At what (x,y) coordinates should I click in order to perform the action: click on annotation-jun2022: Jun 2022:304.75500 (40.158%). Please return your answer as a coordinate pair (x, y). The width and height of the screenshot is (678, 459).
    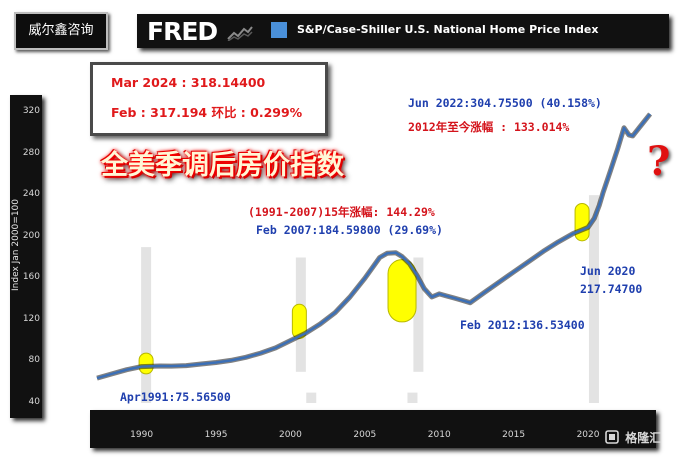
    Looking at the image, I should click on (505, 103).